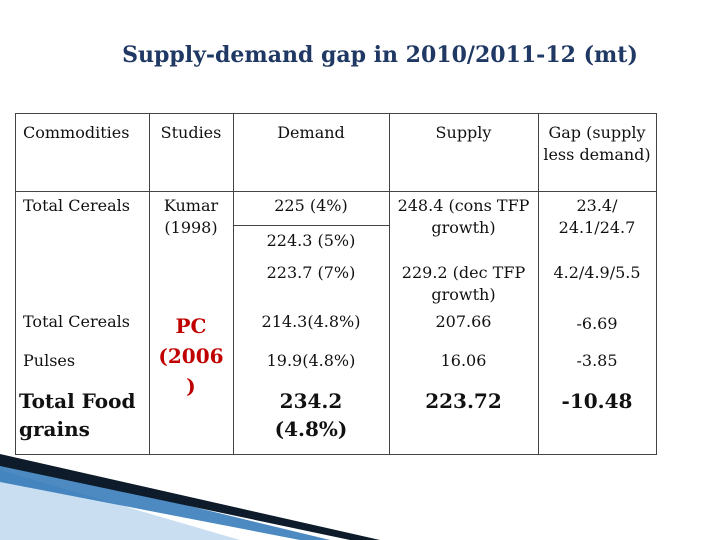  Describe the element at coordinates (463, 227) in the screenshot. I see `kumar-supply-1-line2: growth)` at that location.